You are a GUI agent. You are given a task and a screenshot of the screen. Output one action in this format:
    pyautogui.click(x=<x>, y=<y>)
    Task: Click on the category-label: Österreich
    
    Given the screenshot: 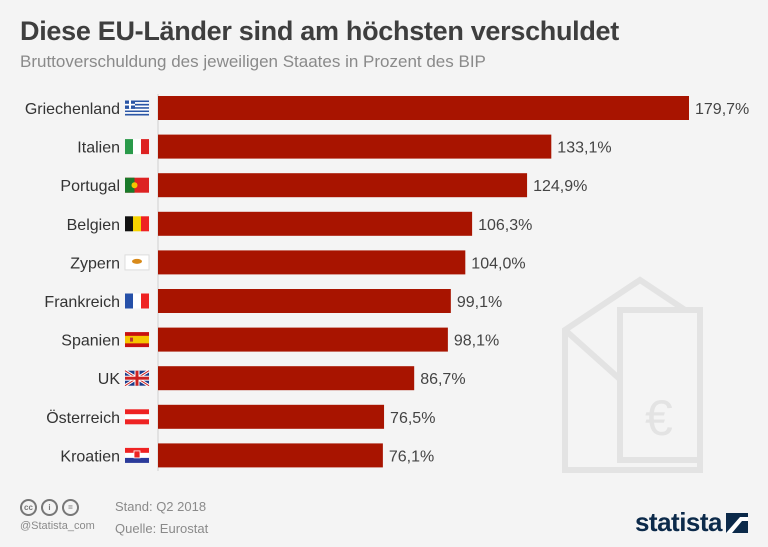 What is the action you would take?
    pyautogui.click(x=83, y=418)
    